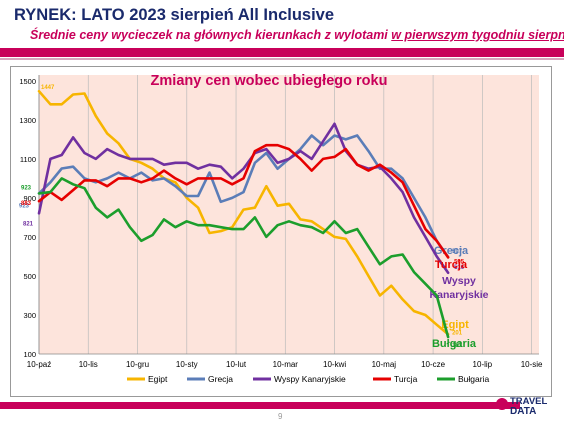 Image resolution: width=564 pixels, height=423 pixels. What do you see at coordinates (286, 364) in the screenshot?
I see `x-tick-label: 10-mar` at bounding box center [286, 364].